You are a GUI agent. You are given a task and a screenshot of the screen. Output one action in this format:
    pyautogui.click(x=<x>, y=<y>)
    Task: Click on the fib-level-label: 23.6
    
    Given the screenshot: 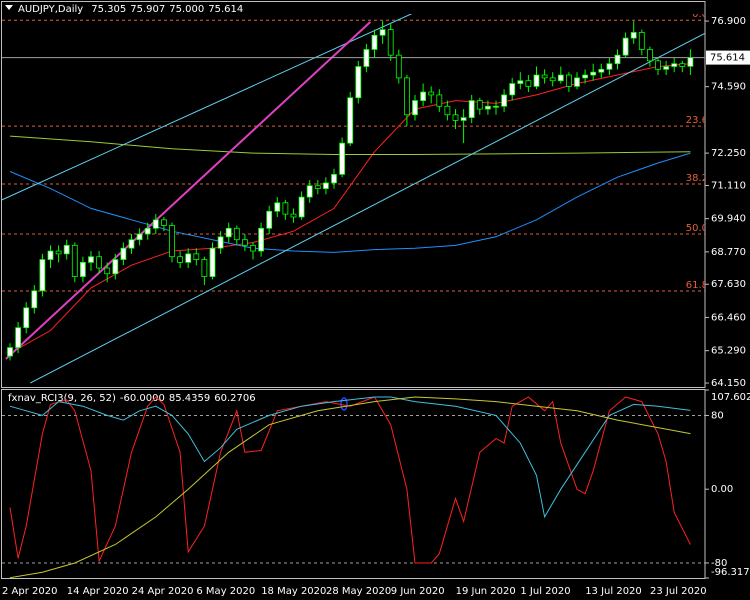 What is the action you would take?
    pyautogui.click(x=697, y=120)
    